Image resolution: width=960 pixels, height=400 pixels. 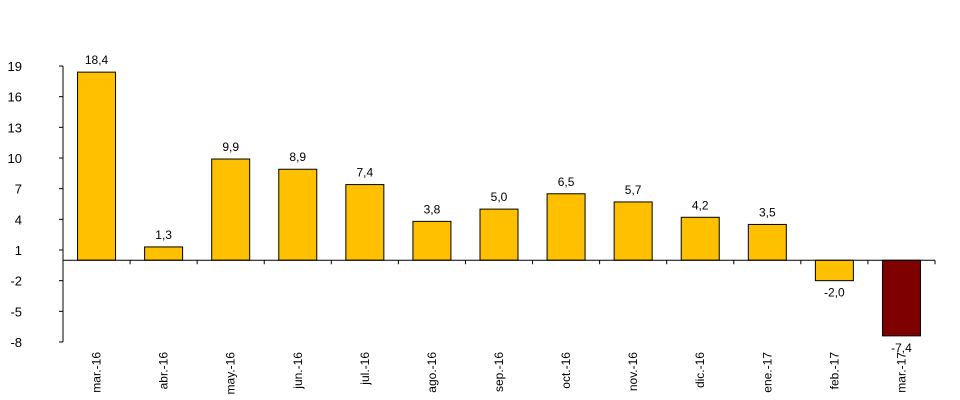 I want to click on y-tick-label: 7, so click(x=18, y=189).